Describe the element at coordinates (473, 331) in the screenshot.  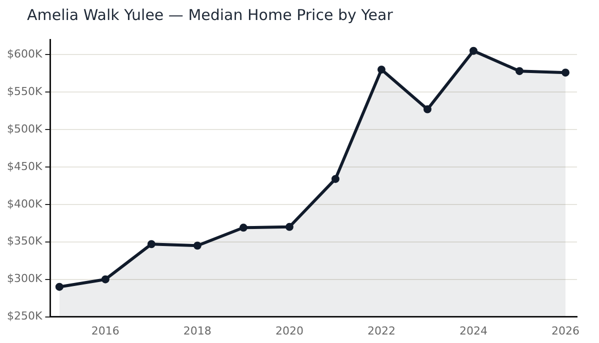
I see `x-tick-label: 2024` at that location.